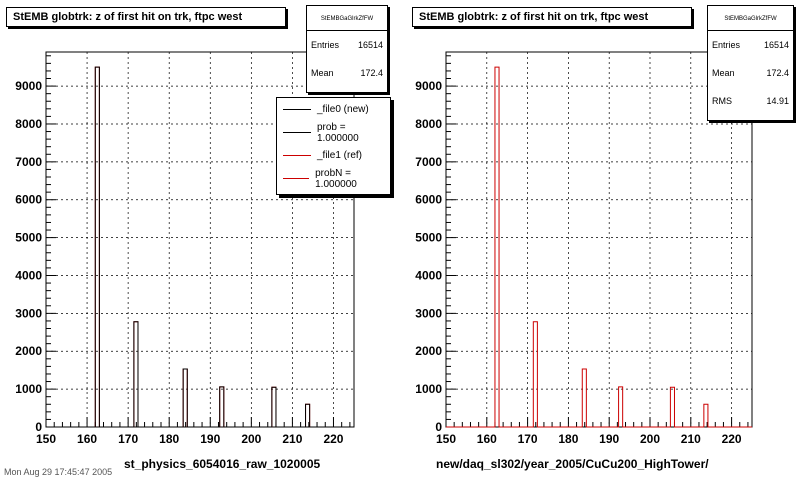  Describe the element at coordinates (333, 109) in the screenshot. I see `legend-entry-file0: _file0 (new)` at that location.